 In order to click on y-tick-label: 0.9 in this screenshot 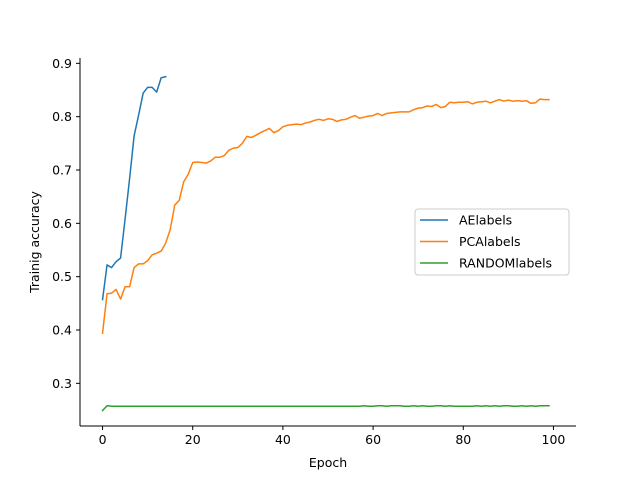, I will do `click(62, 63)`.